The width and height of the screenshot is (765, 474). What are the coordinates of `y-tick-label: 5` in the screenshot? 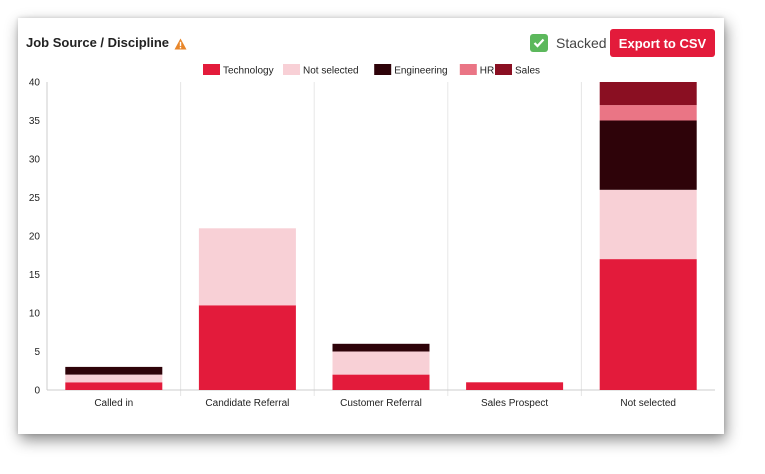 It's located at (37, 352).